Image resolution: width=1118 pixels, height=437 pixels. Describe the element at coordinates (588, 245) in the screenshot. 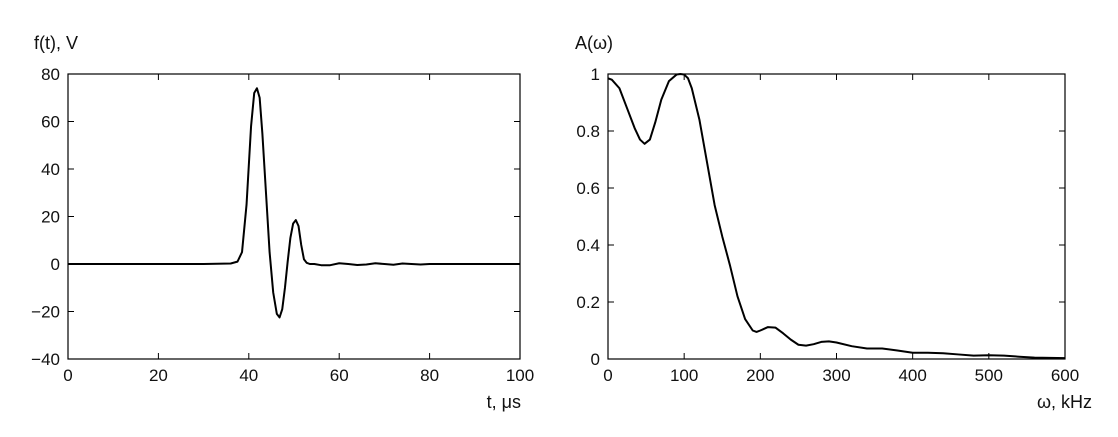

I see `y-tick-label: 0.4` at that location.